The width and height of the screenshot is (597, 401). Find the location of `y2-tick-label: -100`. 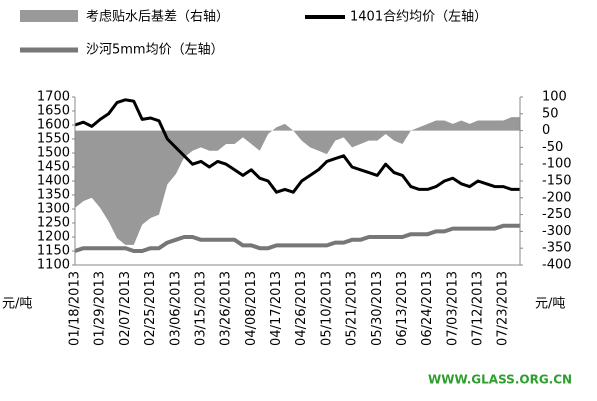

y2-tick-label: -100 is located at coordinates (557, 164).